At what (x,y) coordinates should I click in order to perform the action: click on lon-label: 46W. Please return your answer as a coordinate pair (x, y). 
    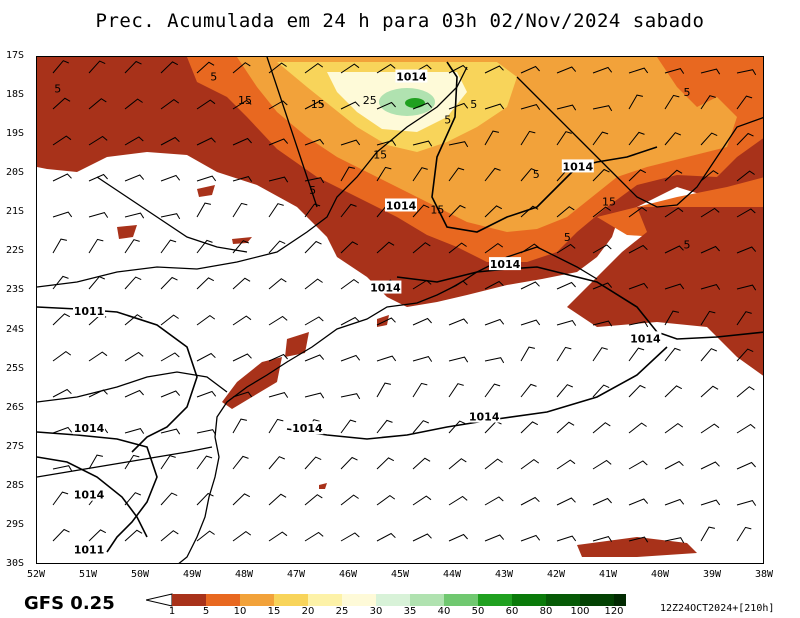
    Looking at the image, I should click on (348, 574).